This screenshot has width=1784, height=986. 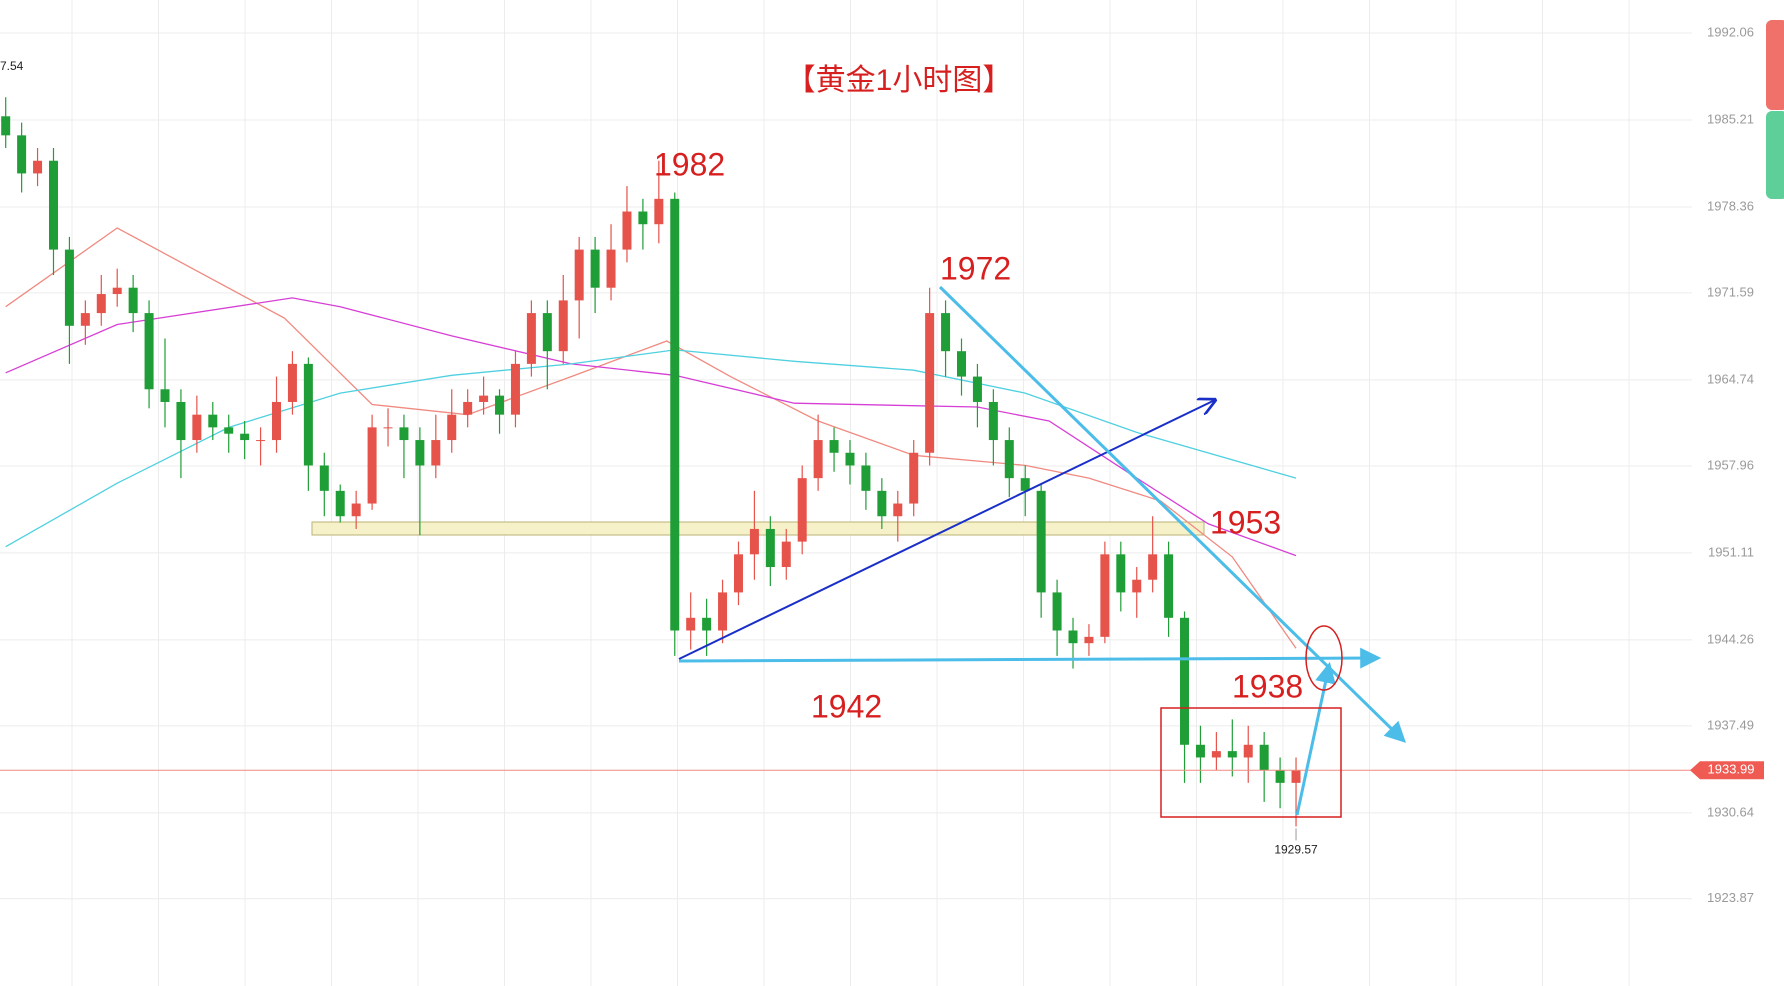 What do you see at coordinates (1727, 770) in the screenshot?
I see `last-price-tag` at bounding box center [1727, 770].